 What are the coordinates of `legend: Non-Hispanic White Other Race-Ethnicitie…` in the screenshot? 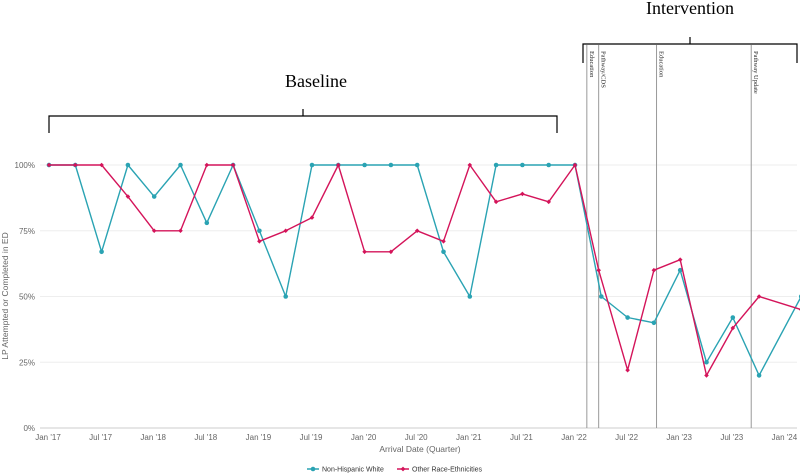 It's located at (395, 470).